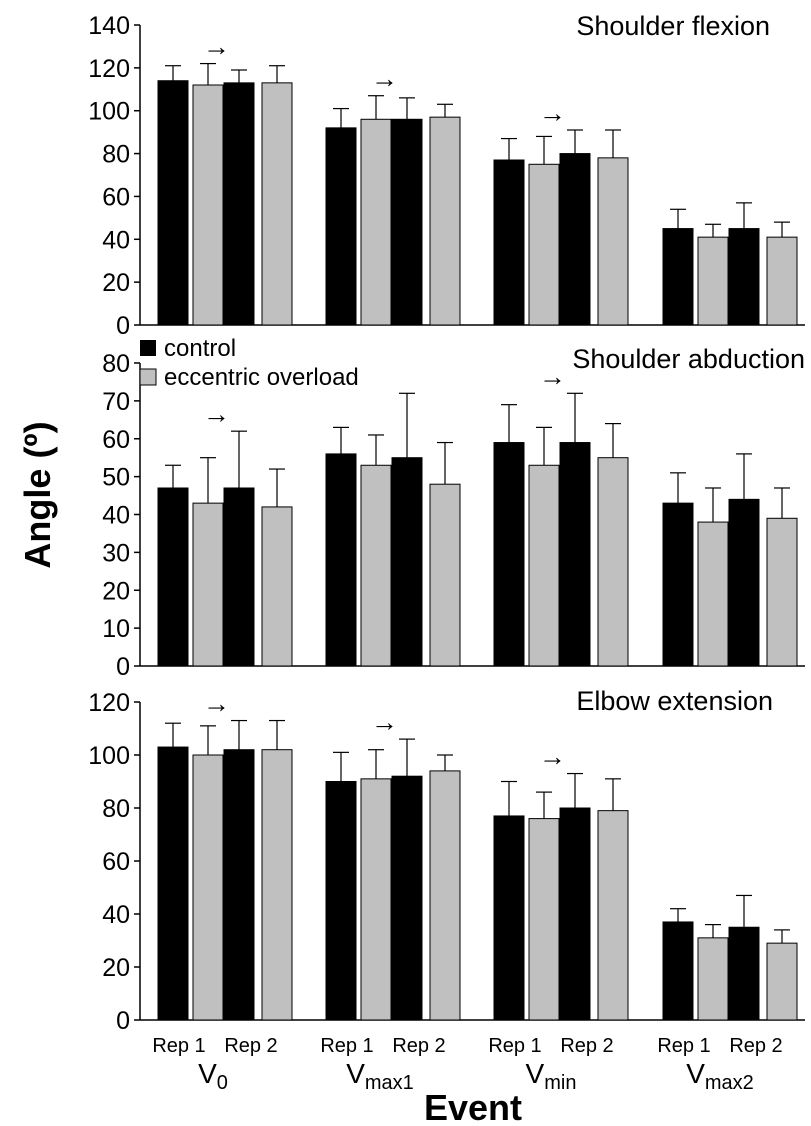  I want to click on legend-label-eccentric-overload: eccentric overload, so click(261, 377).